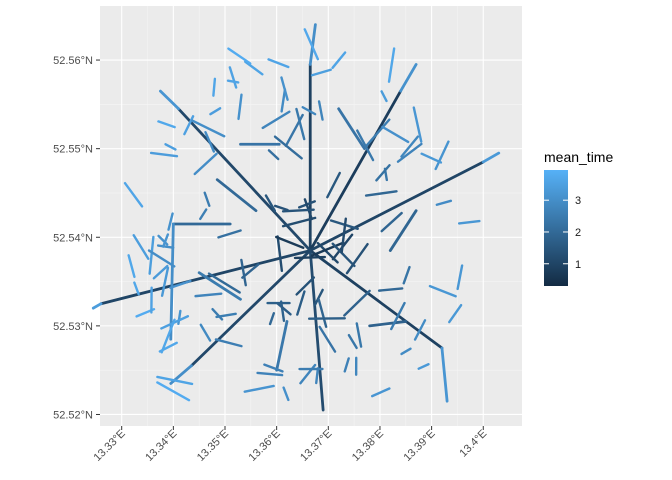 The height and width of the screenshot is (480, 672). What do you see at coordinates (76, 238) in the screenshot?
I see `y-axis: 52.52°N 52.53°N 52.54°N 52.55°N 52.56°N` at bounding box center [76, 238].